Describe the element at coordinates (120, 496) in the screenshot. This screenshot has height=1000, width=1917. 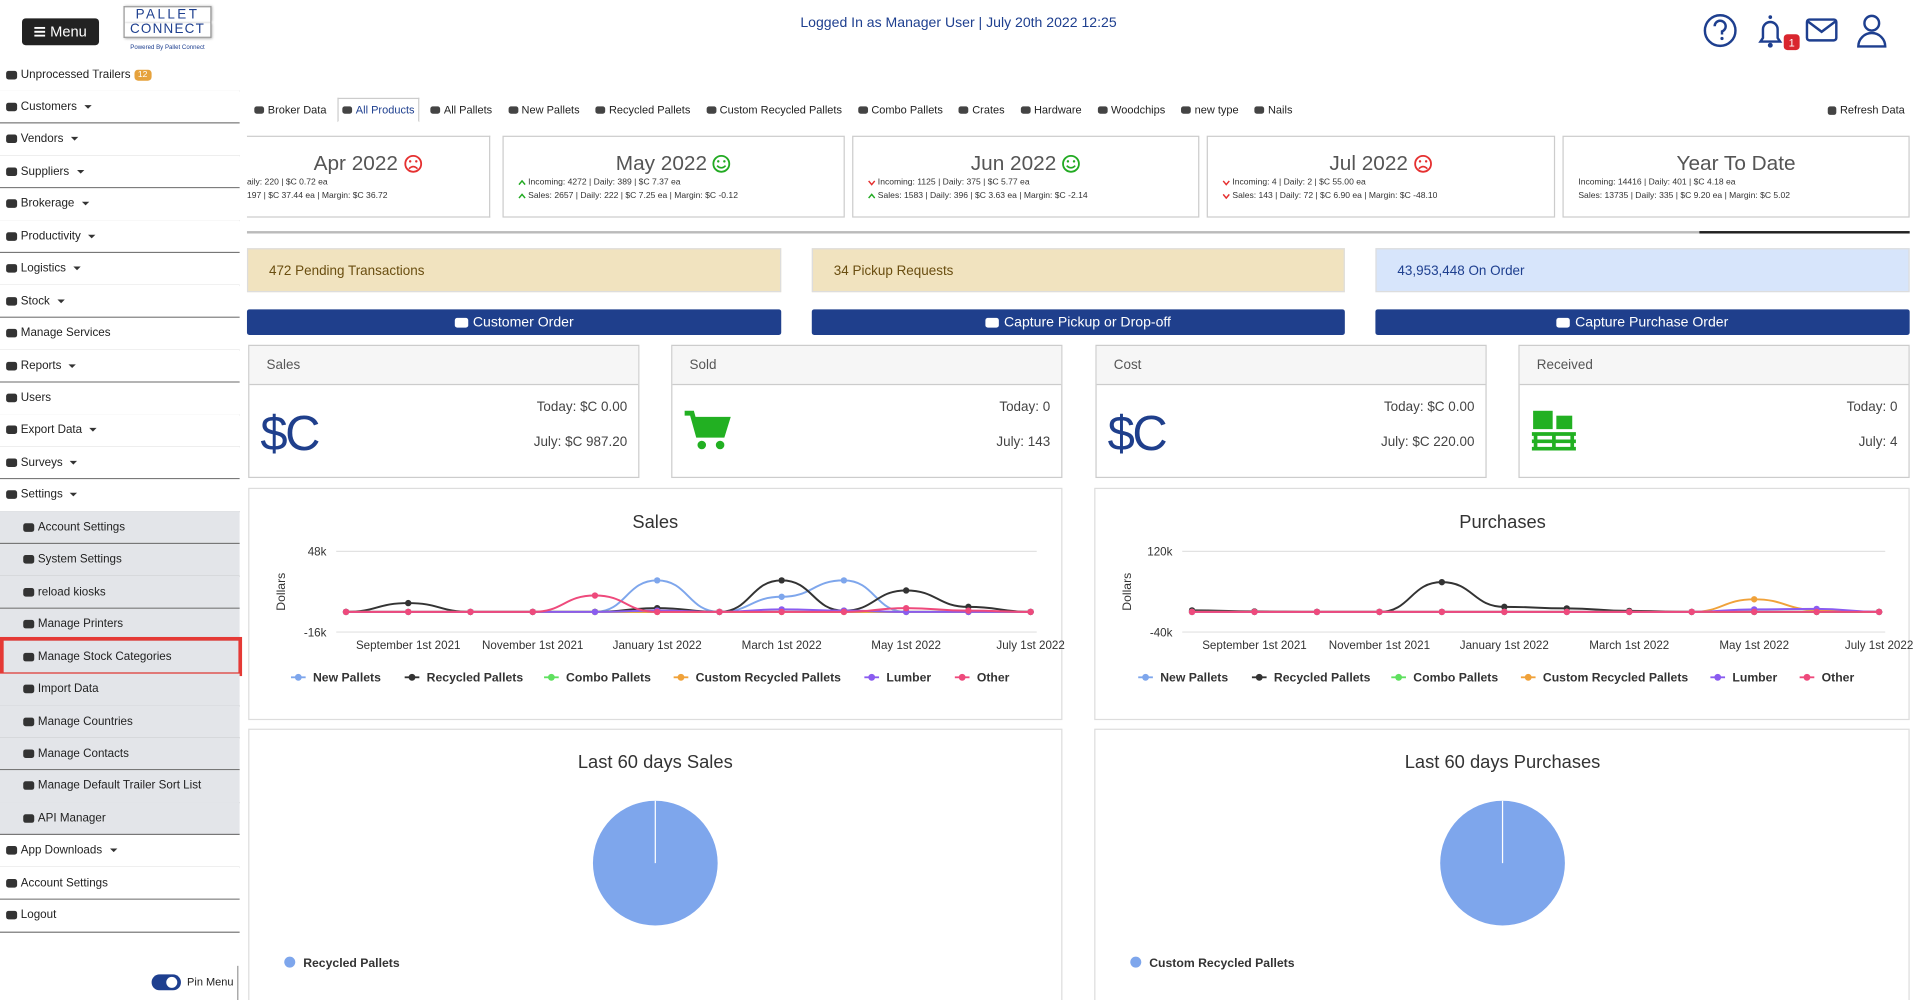
I see `menu-item: Settings` at that location.